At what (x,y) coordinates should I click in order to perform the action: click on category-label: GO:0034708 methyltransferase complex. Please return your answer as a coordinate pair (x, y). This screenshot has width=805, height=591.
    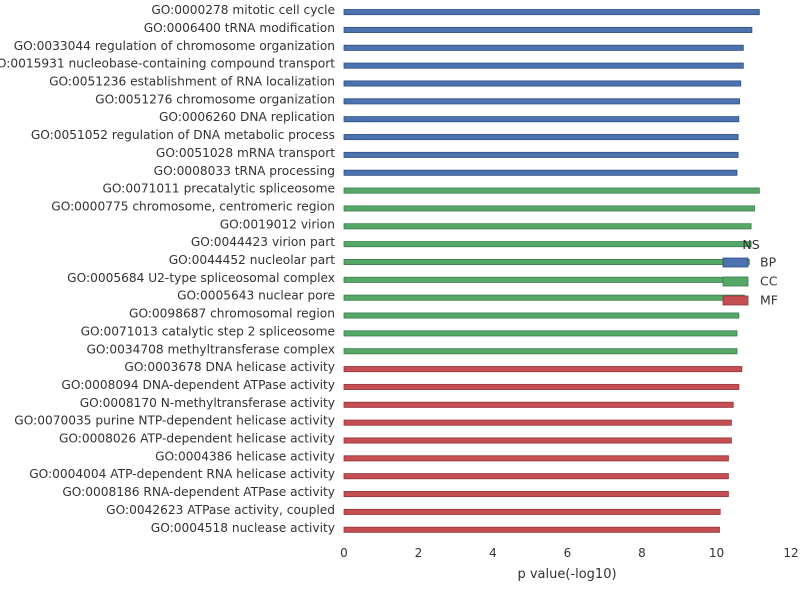
    Looking at the image, I should click on (210, 349).